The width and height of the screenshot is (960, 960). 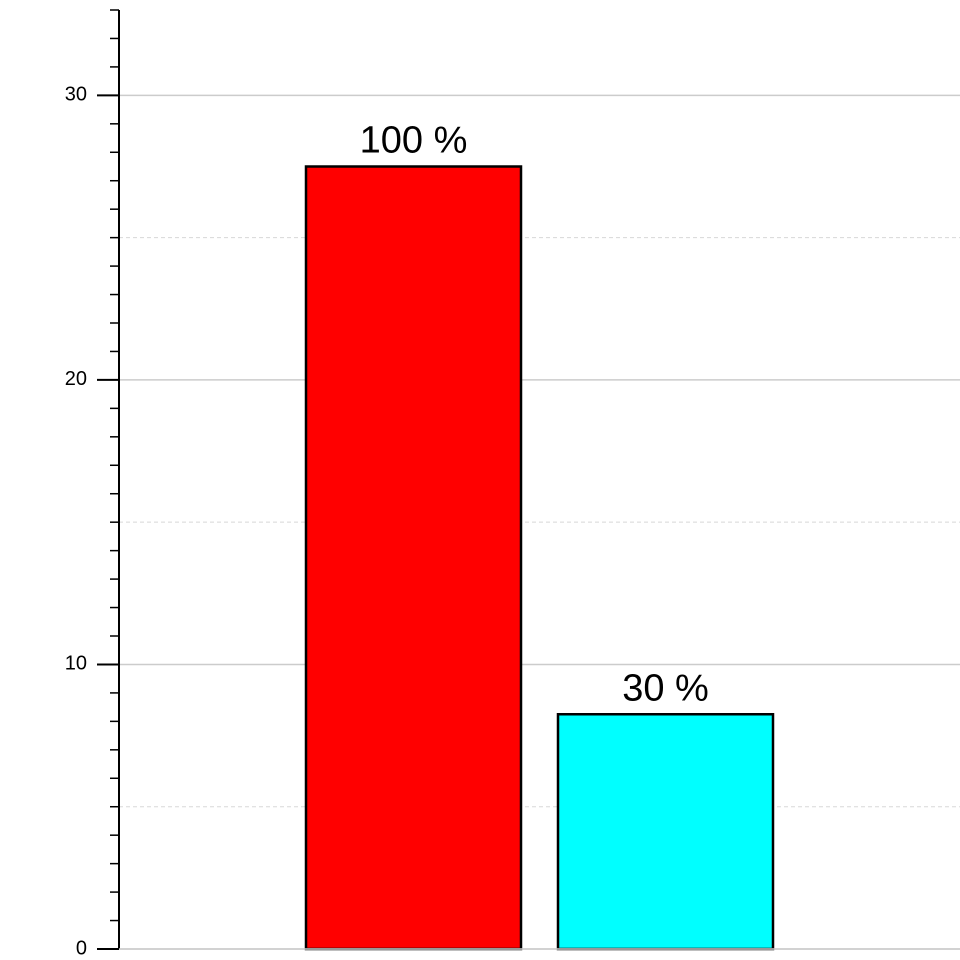 What do you see at coordinates (665, 688) in the screenshot?
I see `bar-annotation: 30 %` at bounding box center [665, 688].